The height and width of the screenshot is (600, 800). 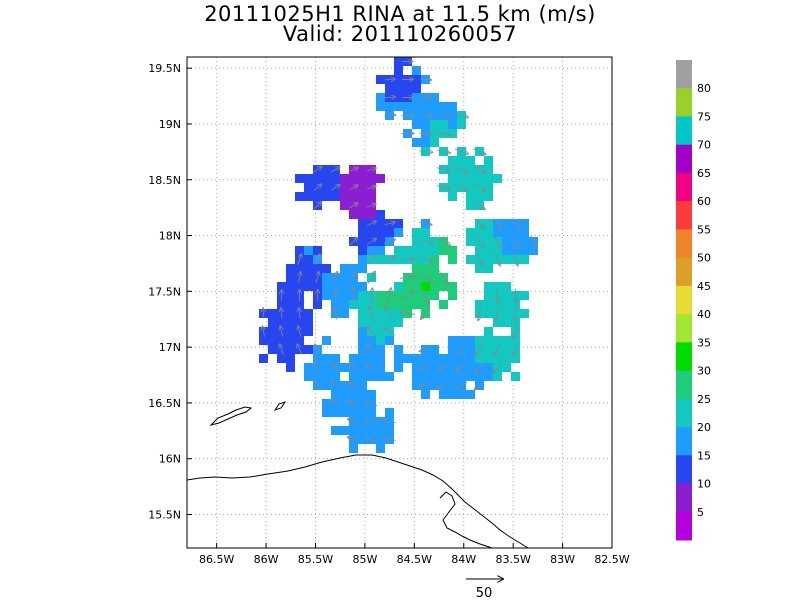 What do you see at coordinates (170, 236) in the screenshot?
I see `lat-tick-label: 18N` at bounding box center [170, 236].